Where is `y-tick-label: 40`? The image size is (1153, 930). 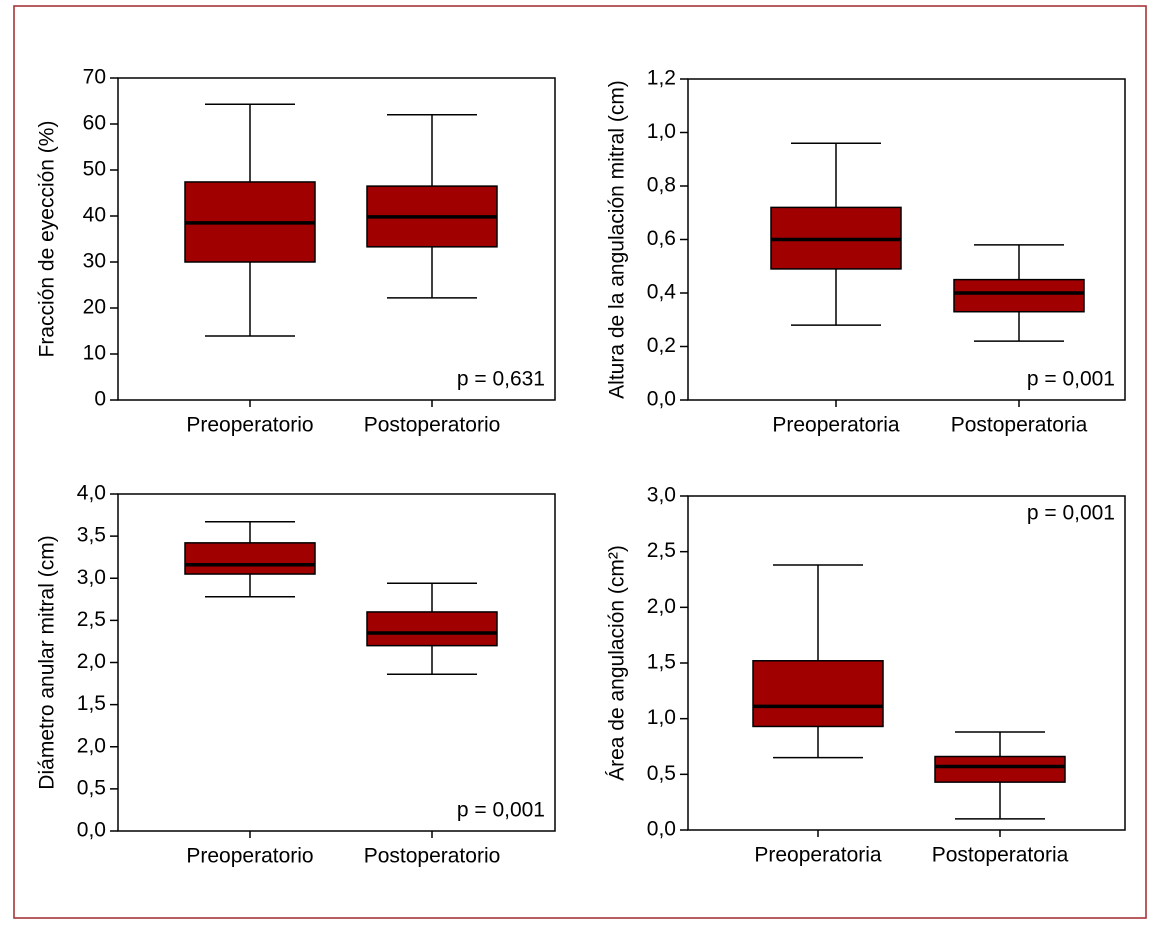
y-tick-label: 40 is located at coordinates (94, 215).